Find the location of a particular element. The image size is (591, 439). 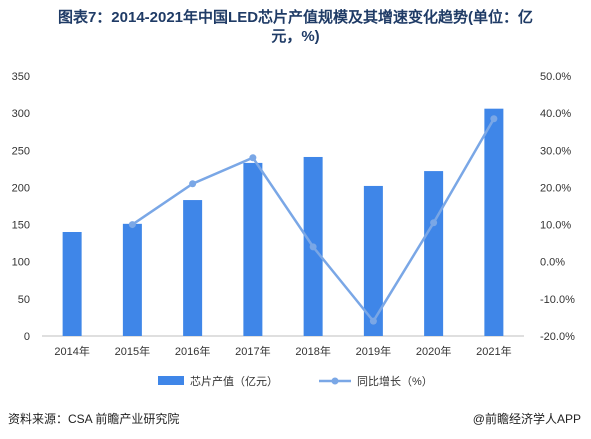

y-right-tick-label: 10.0% is located at coordinates (555, 226).